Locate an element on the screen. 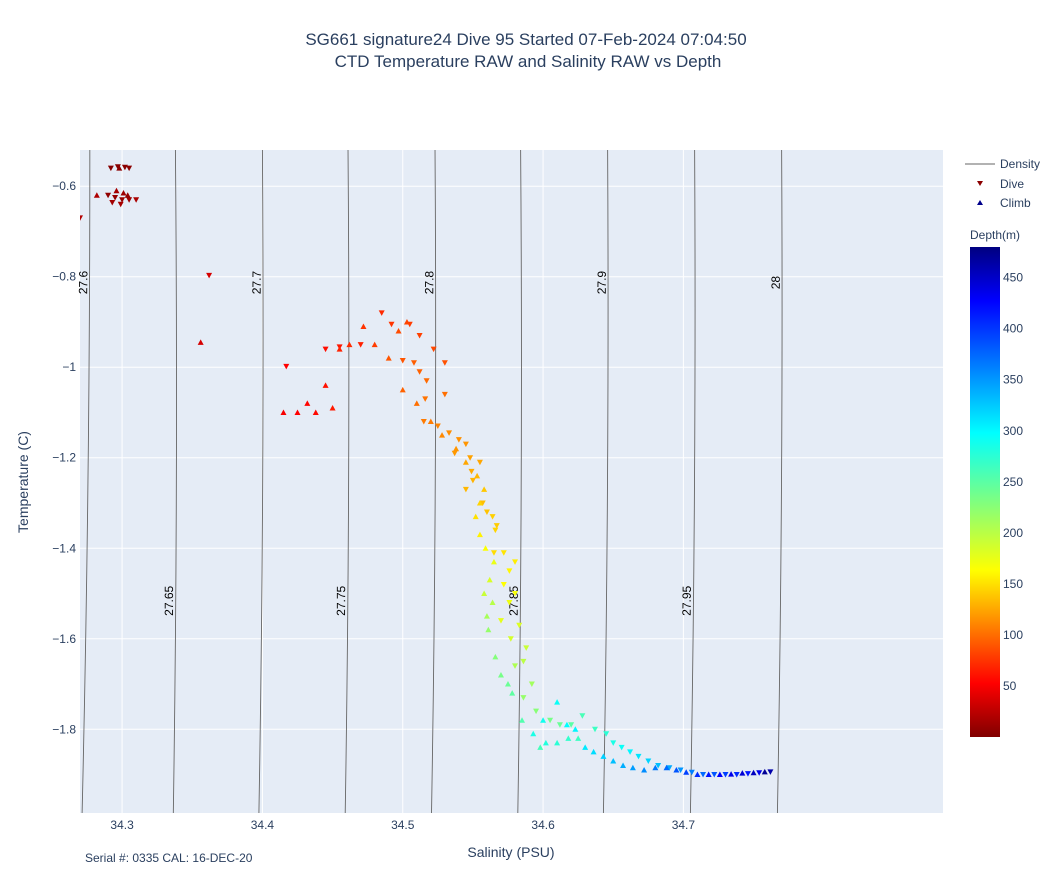 This screenshot has width=1058, height=894. x-axis-label: Salinity (PSU) is located at coordinates (510, 852).